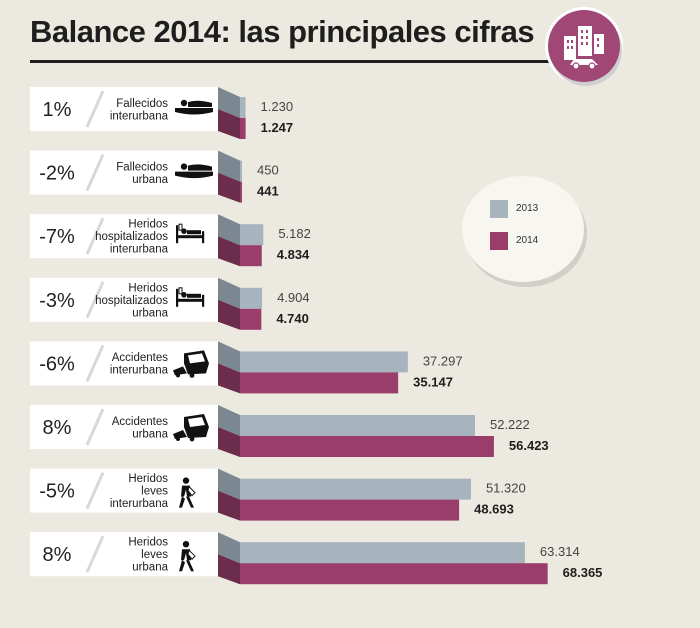 The image size is (700, 628). I want to click on change-percent: 1%, so click(57, 110).